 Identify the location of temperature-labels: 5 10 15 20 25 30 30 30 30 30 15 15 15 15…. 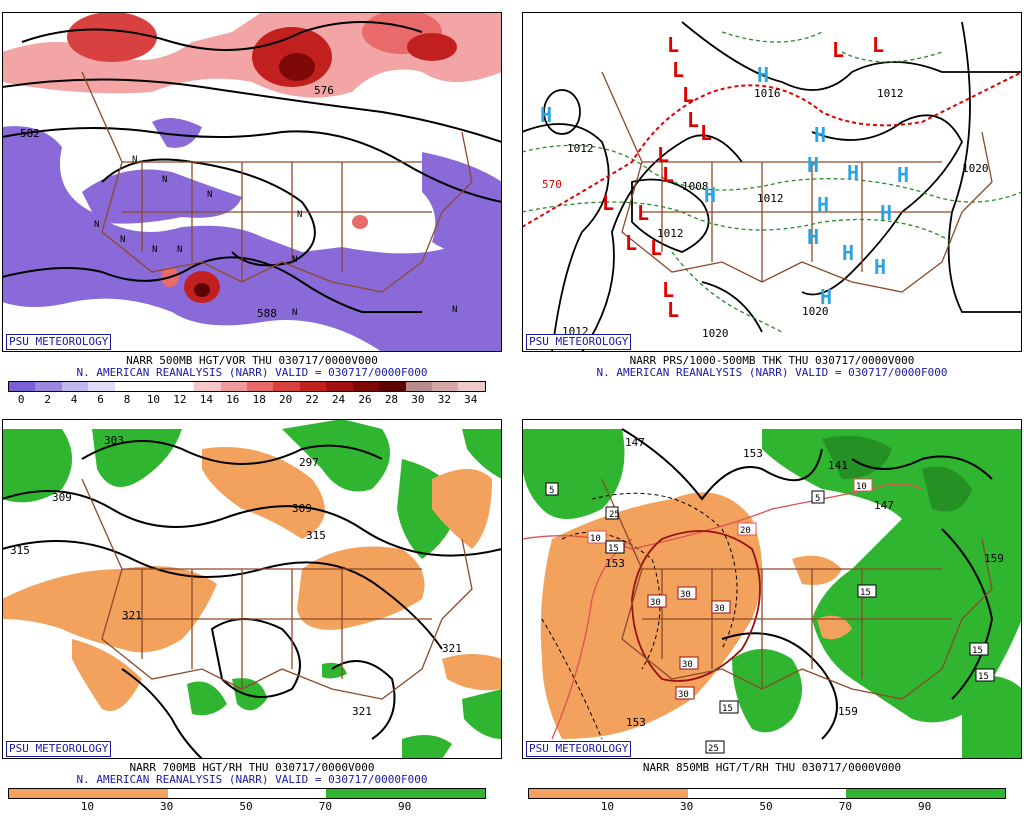
(770, 616).